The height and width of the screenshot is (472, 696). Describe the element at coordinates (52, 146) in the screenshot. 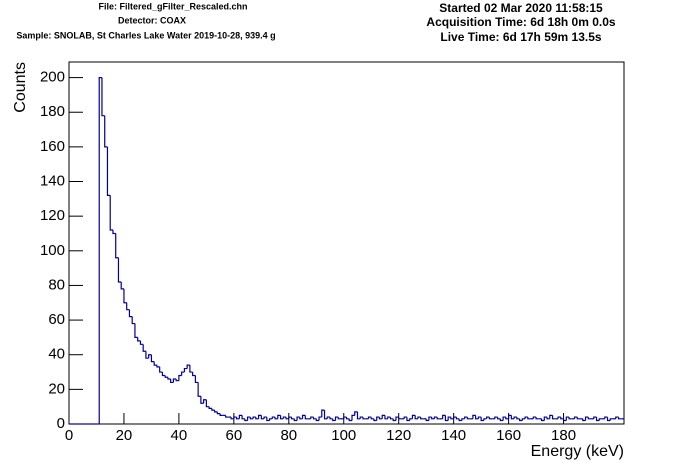

I see `y-tick-label: 160` at that location.